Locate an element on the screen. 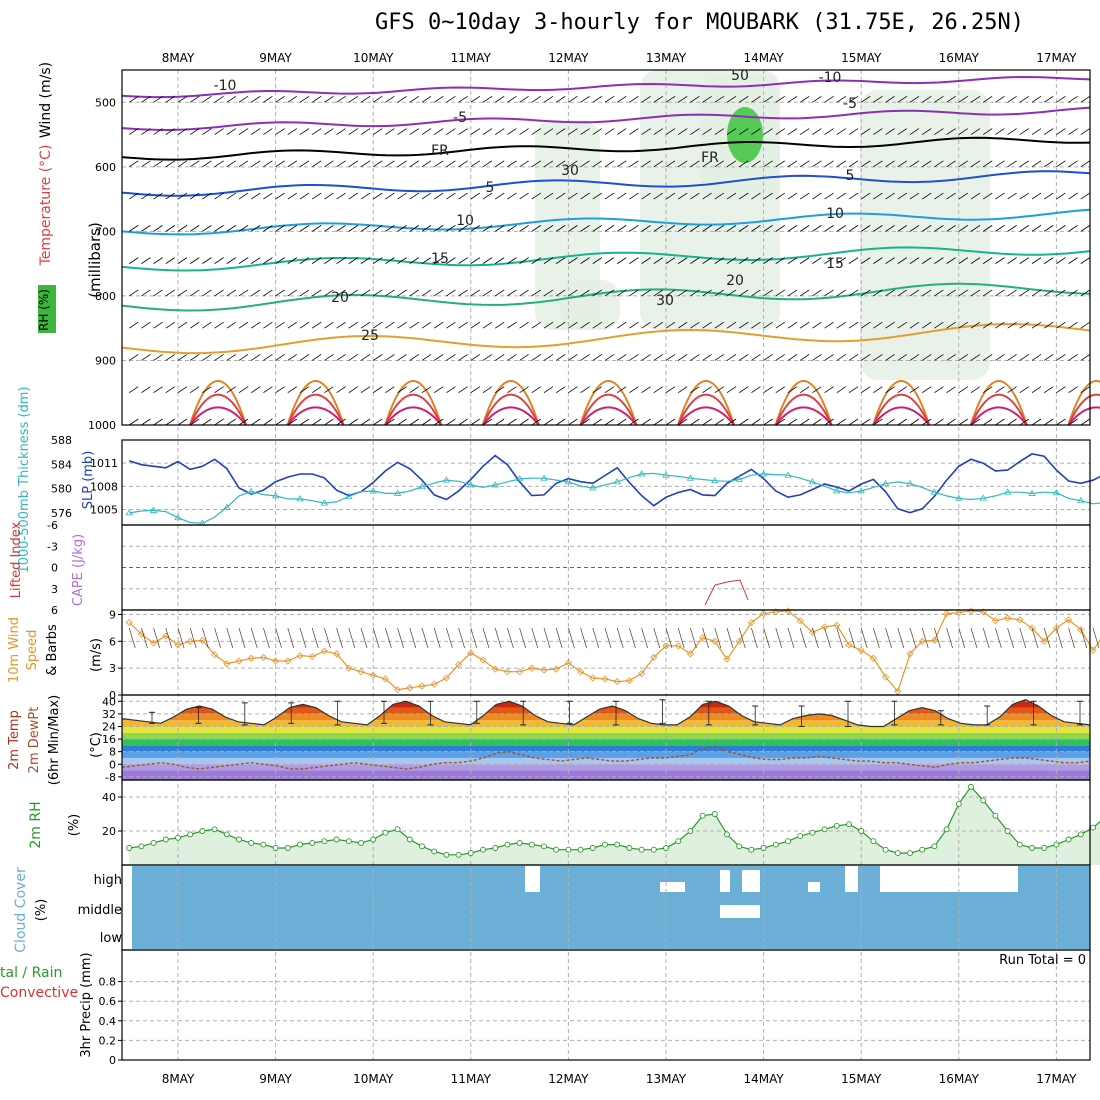 This screenshot has width=1100, height=1100. li-tick-label: -6 is located at coordinates (52, 525).